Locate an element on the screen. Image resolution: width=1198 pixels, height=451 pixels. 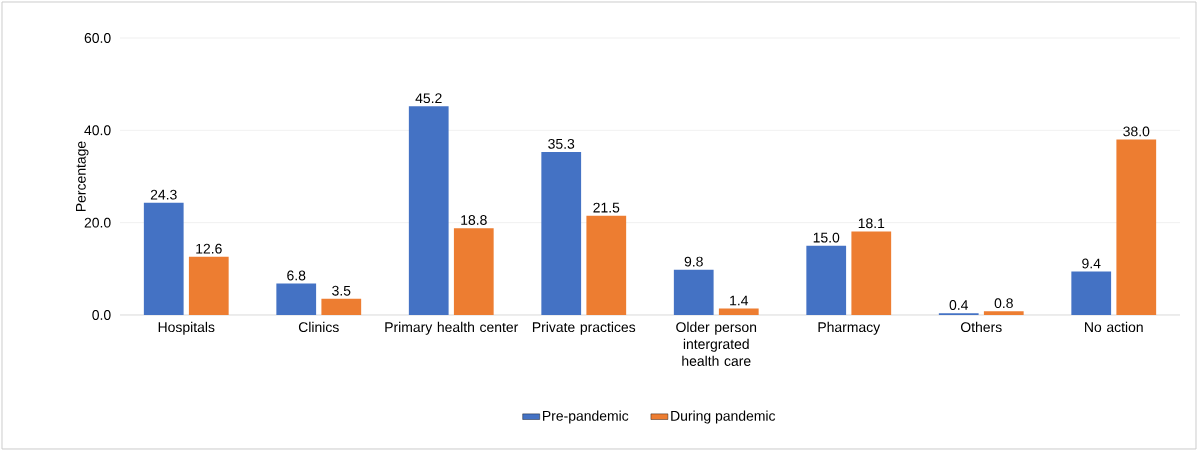
data-label: 24.3 is located at coordinates (163, 194).